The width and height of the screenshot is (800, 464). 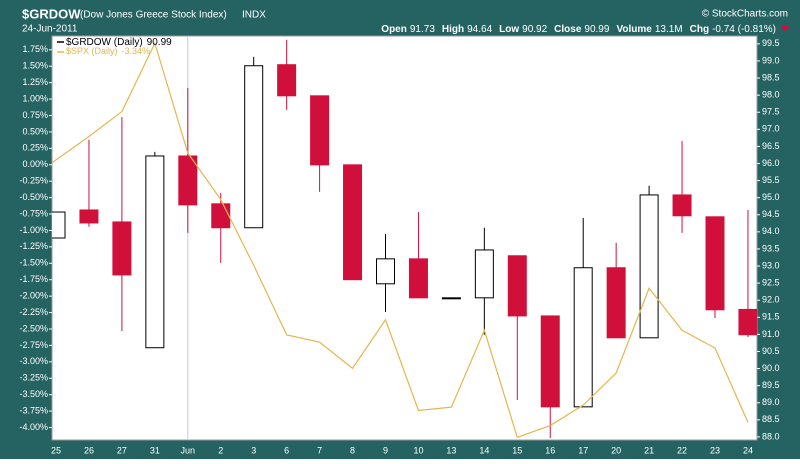 What do you see at coordinates (188, 450) in the screenshot?
I see `x-tick-label: Jun` at bounding box center [188, 450].